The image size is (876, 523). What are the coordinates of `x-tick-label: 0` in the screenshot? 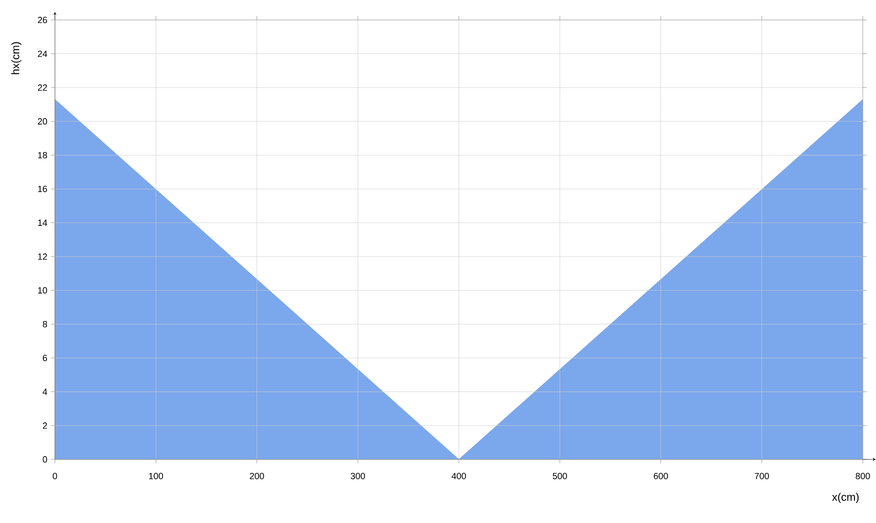 It's located at (55, 476).